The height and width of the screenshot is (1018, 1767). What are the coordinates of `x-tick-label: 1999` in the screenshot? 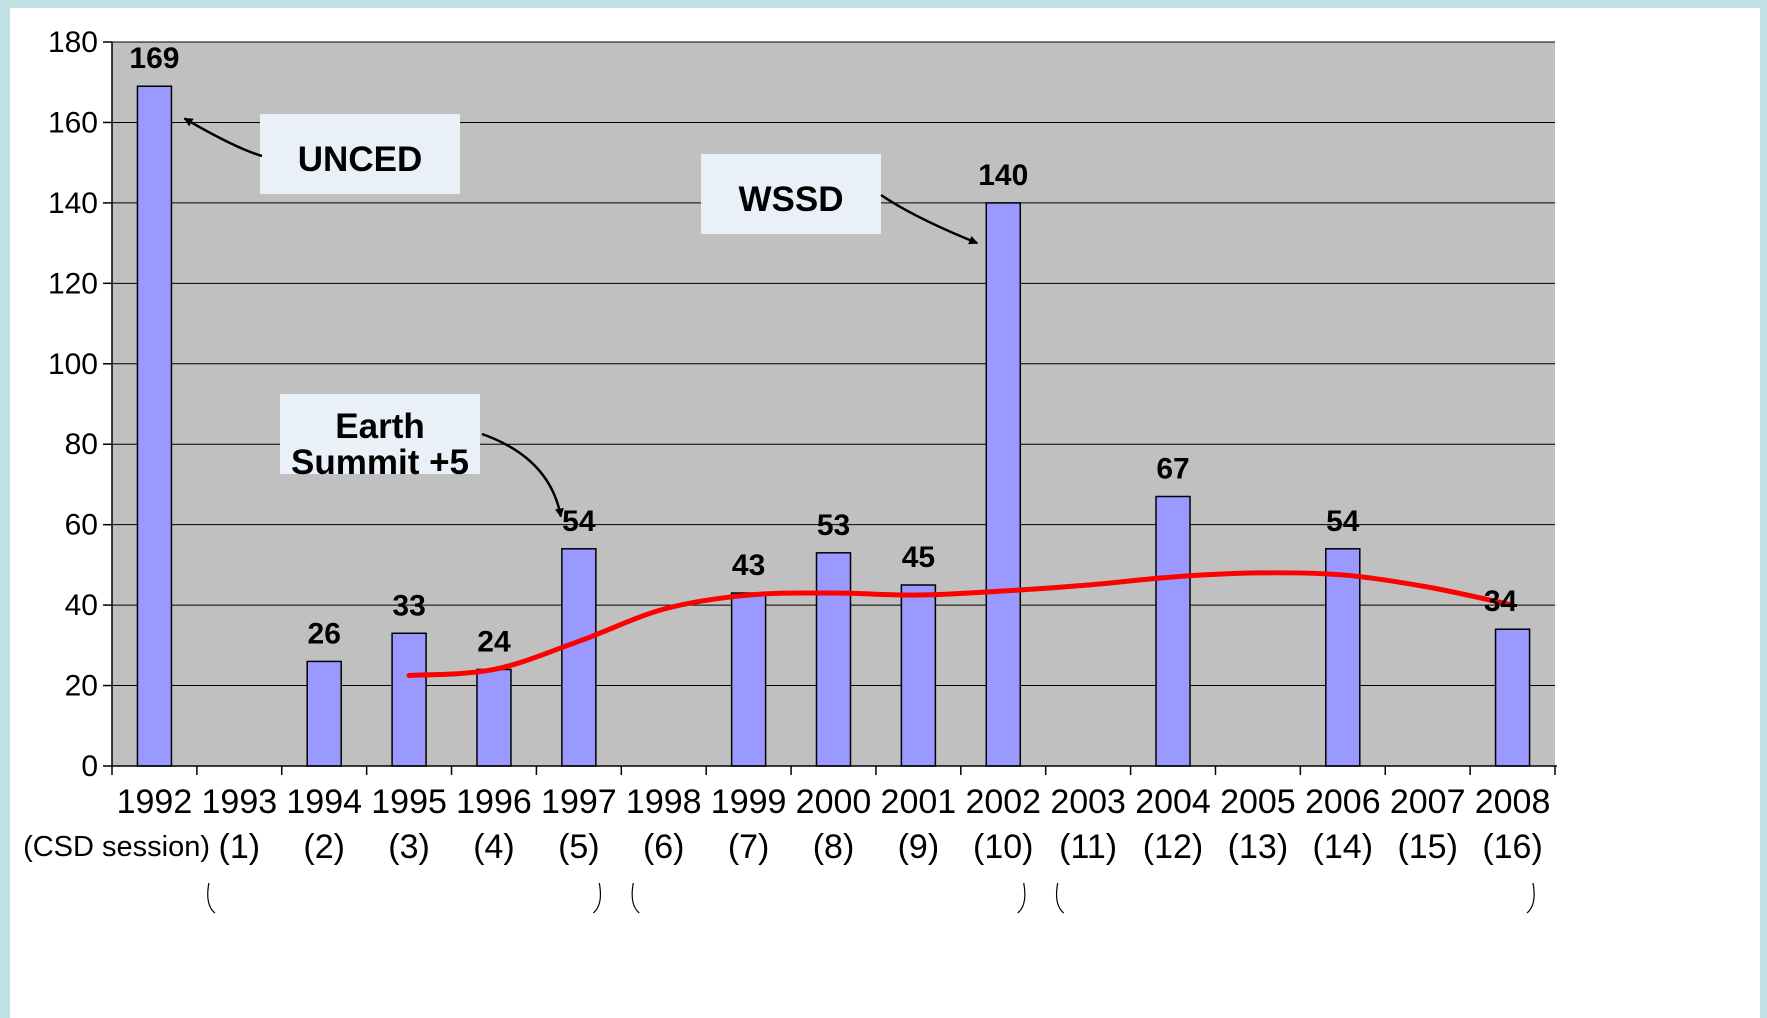 It's located at (749, 802).